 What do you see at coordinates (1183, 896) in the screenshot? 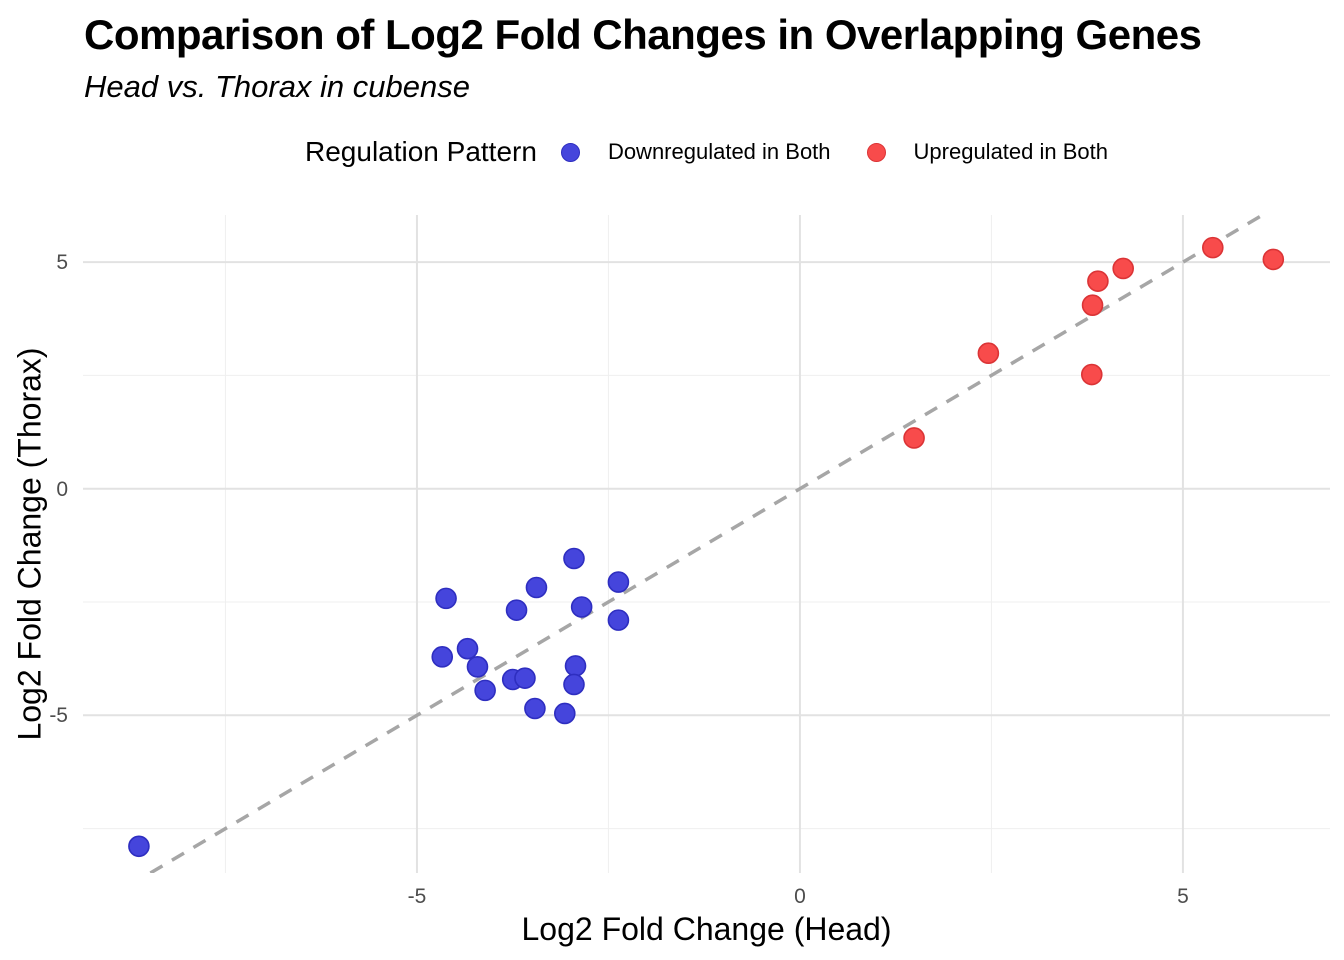
I see `x-tick-label: 5` at bounding box center [1183, 896].